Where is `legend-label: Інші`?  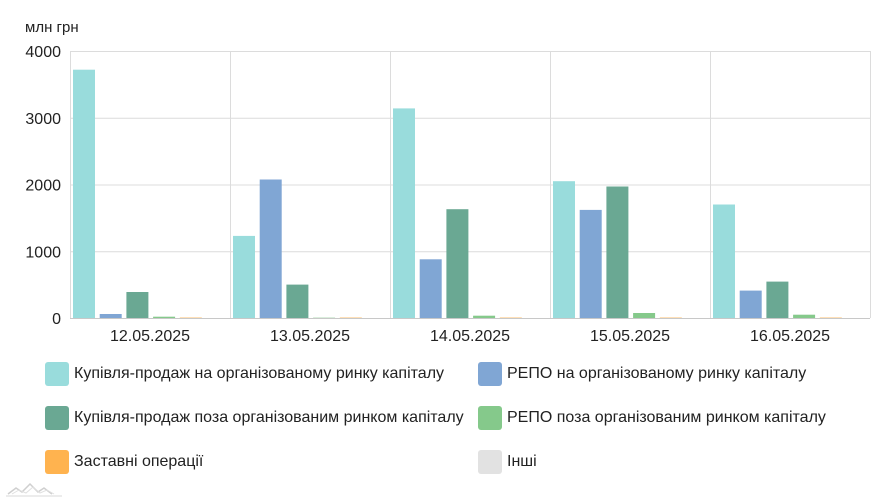 legend-label: Інші is located at coordinates (522, 461).